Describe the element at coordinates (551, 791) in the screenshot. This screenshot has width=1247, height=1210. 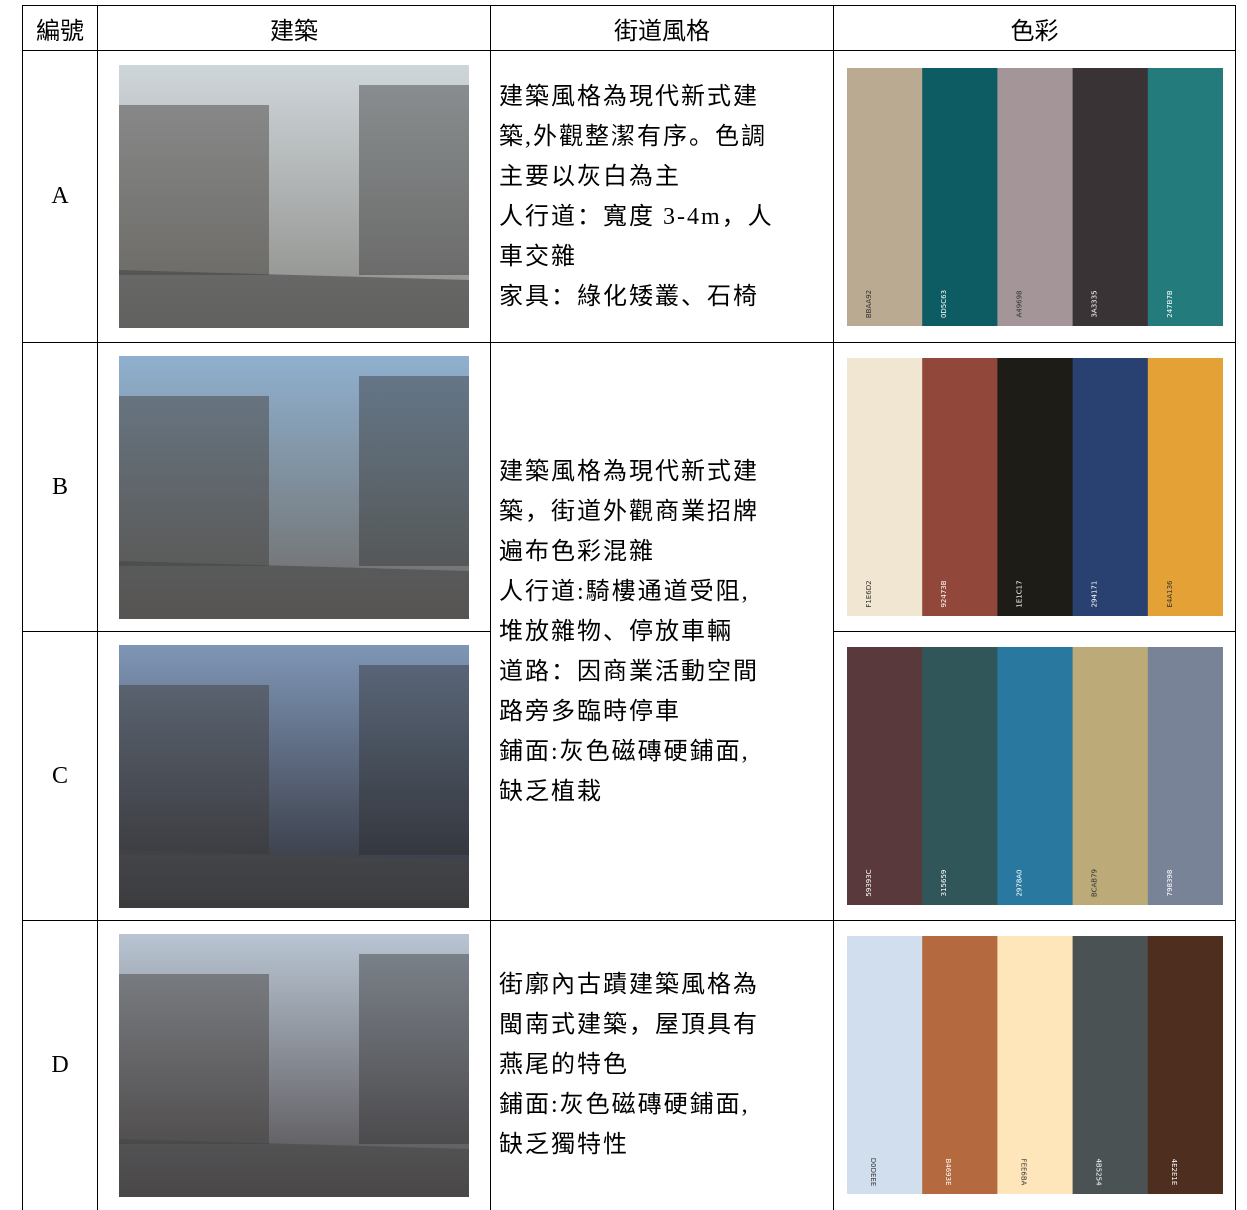
I see `style-line: 缺乏植栽` at that location.